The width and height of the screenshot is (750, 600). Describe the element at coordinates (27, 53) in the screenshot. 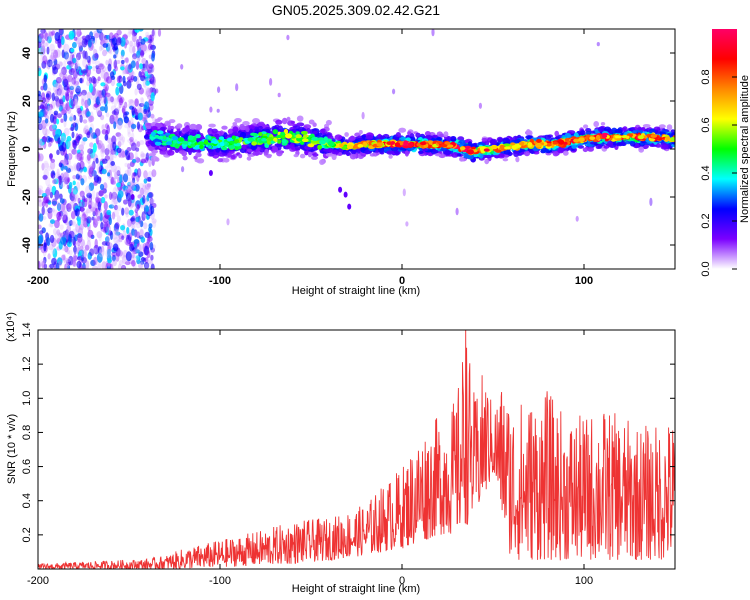

I see `y-tick-label: 40` at that location.